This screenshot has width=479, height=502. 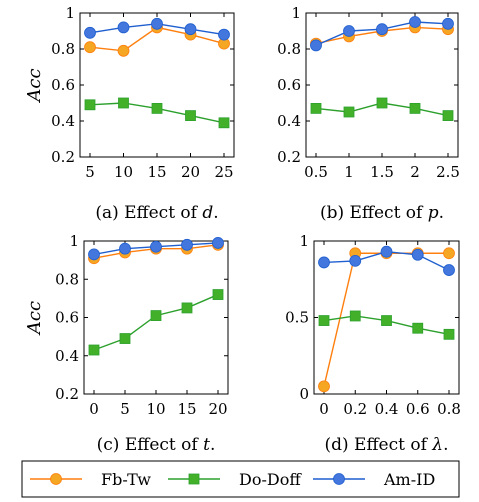 I want to click on legend-box, so click(x=240, y=479).